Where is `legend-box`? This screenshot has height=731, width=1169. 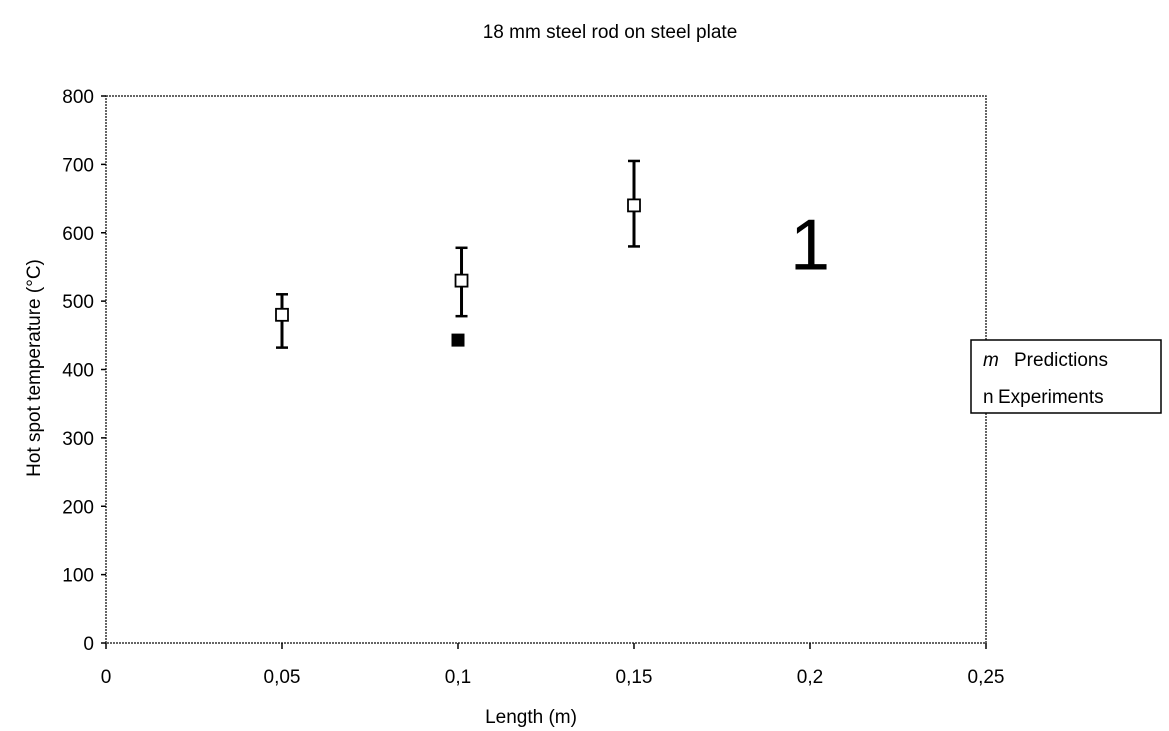
legend-box is located at coordinates (1066, 376).